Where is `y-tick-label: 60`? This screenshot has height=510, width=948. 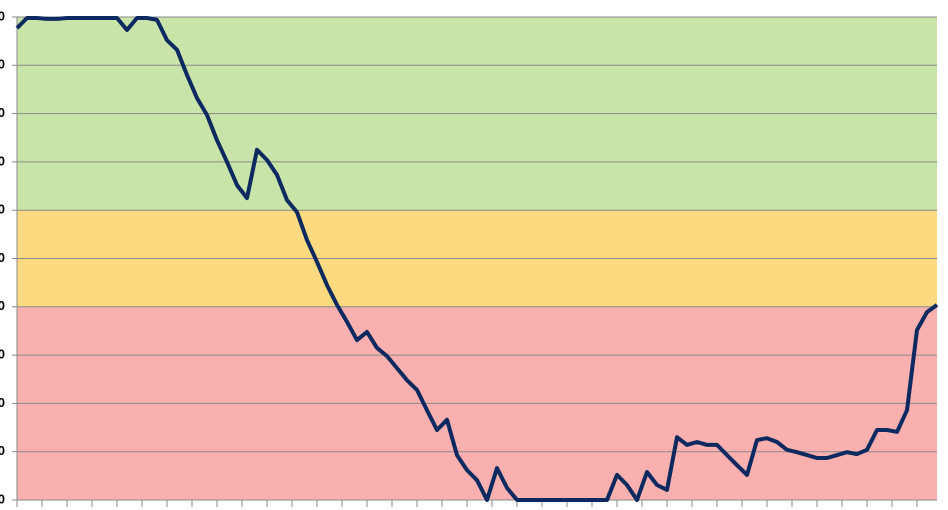
y-tick-label: 60 is located at coordinates (2, 209).